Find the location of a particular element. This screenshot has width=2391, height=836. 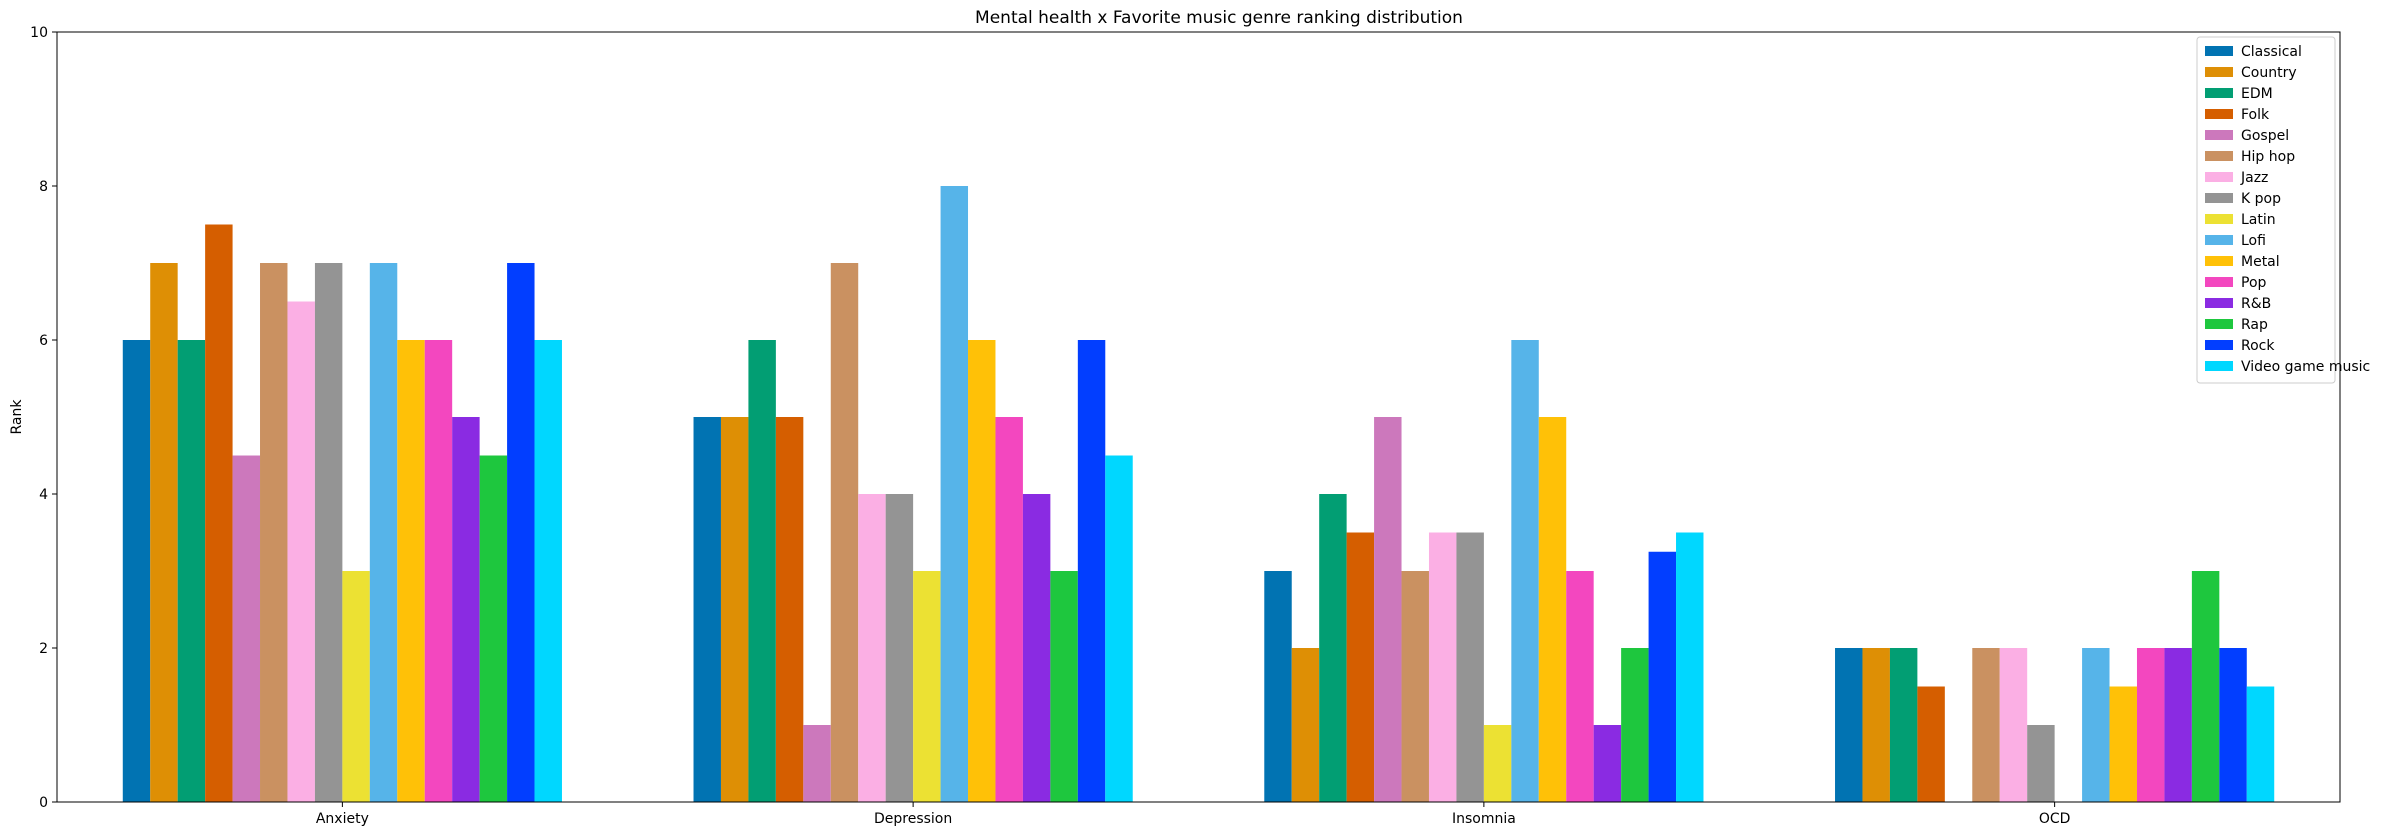

bar-country-insomnia is located at coordinates (1305, 725).